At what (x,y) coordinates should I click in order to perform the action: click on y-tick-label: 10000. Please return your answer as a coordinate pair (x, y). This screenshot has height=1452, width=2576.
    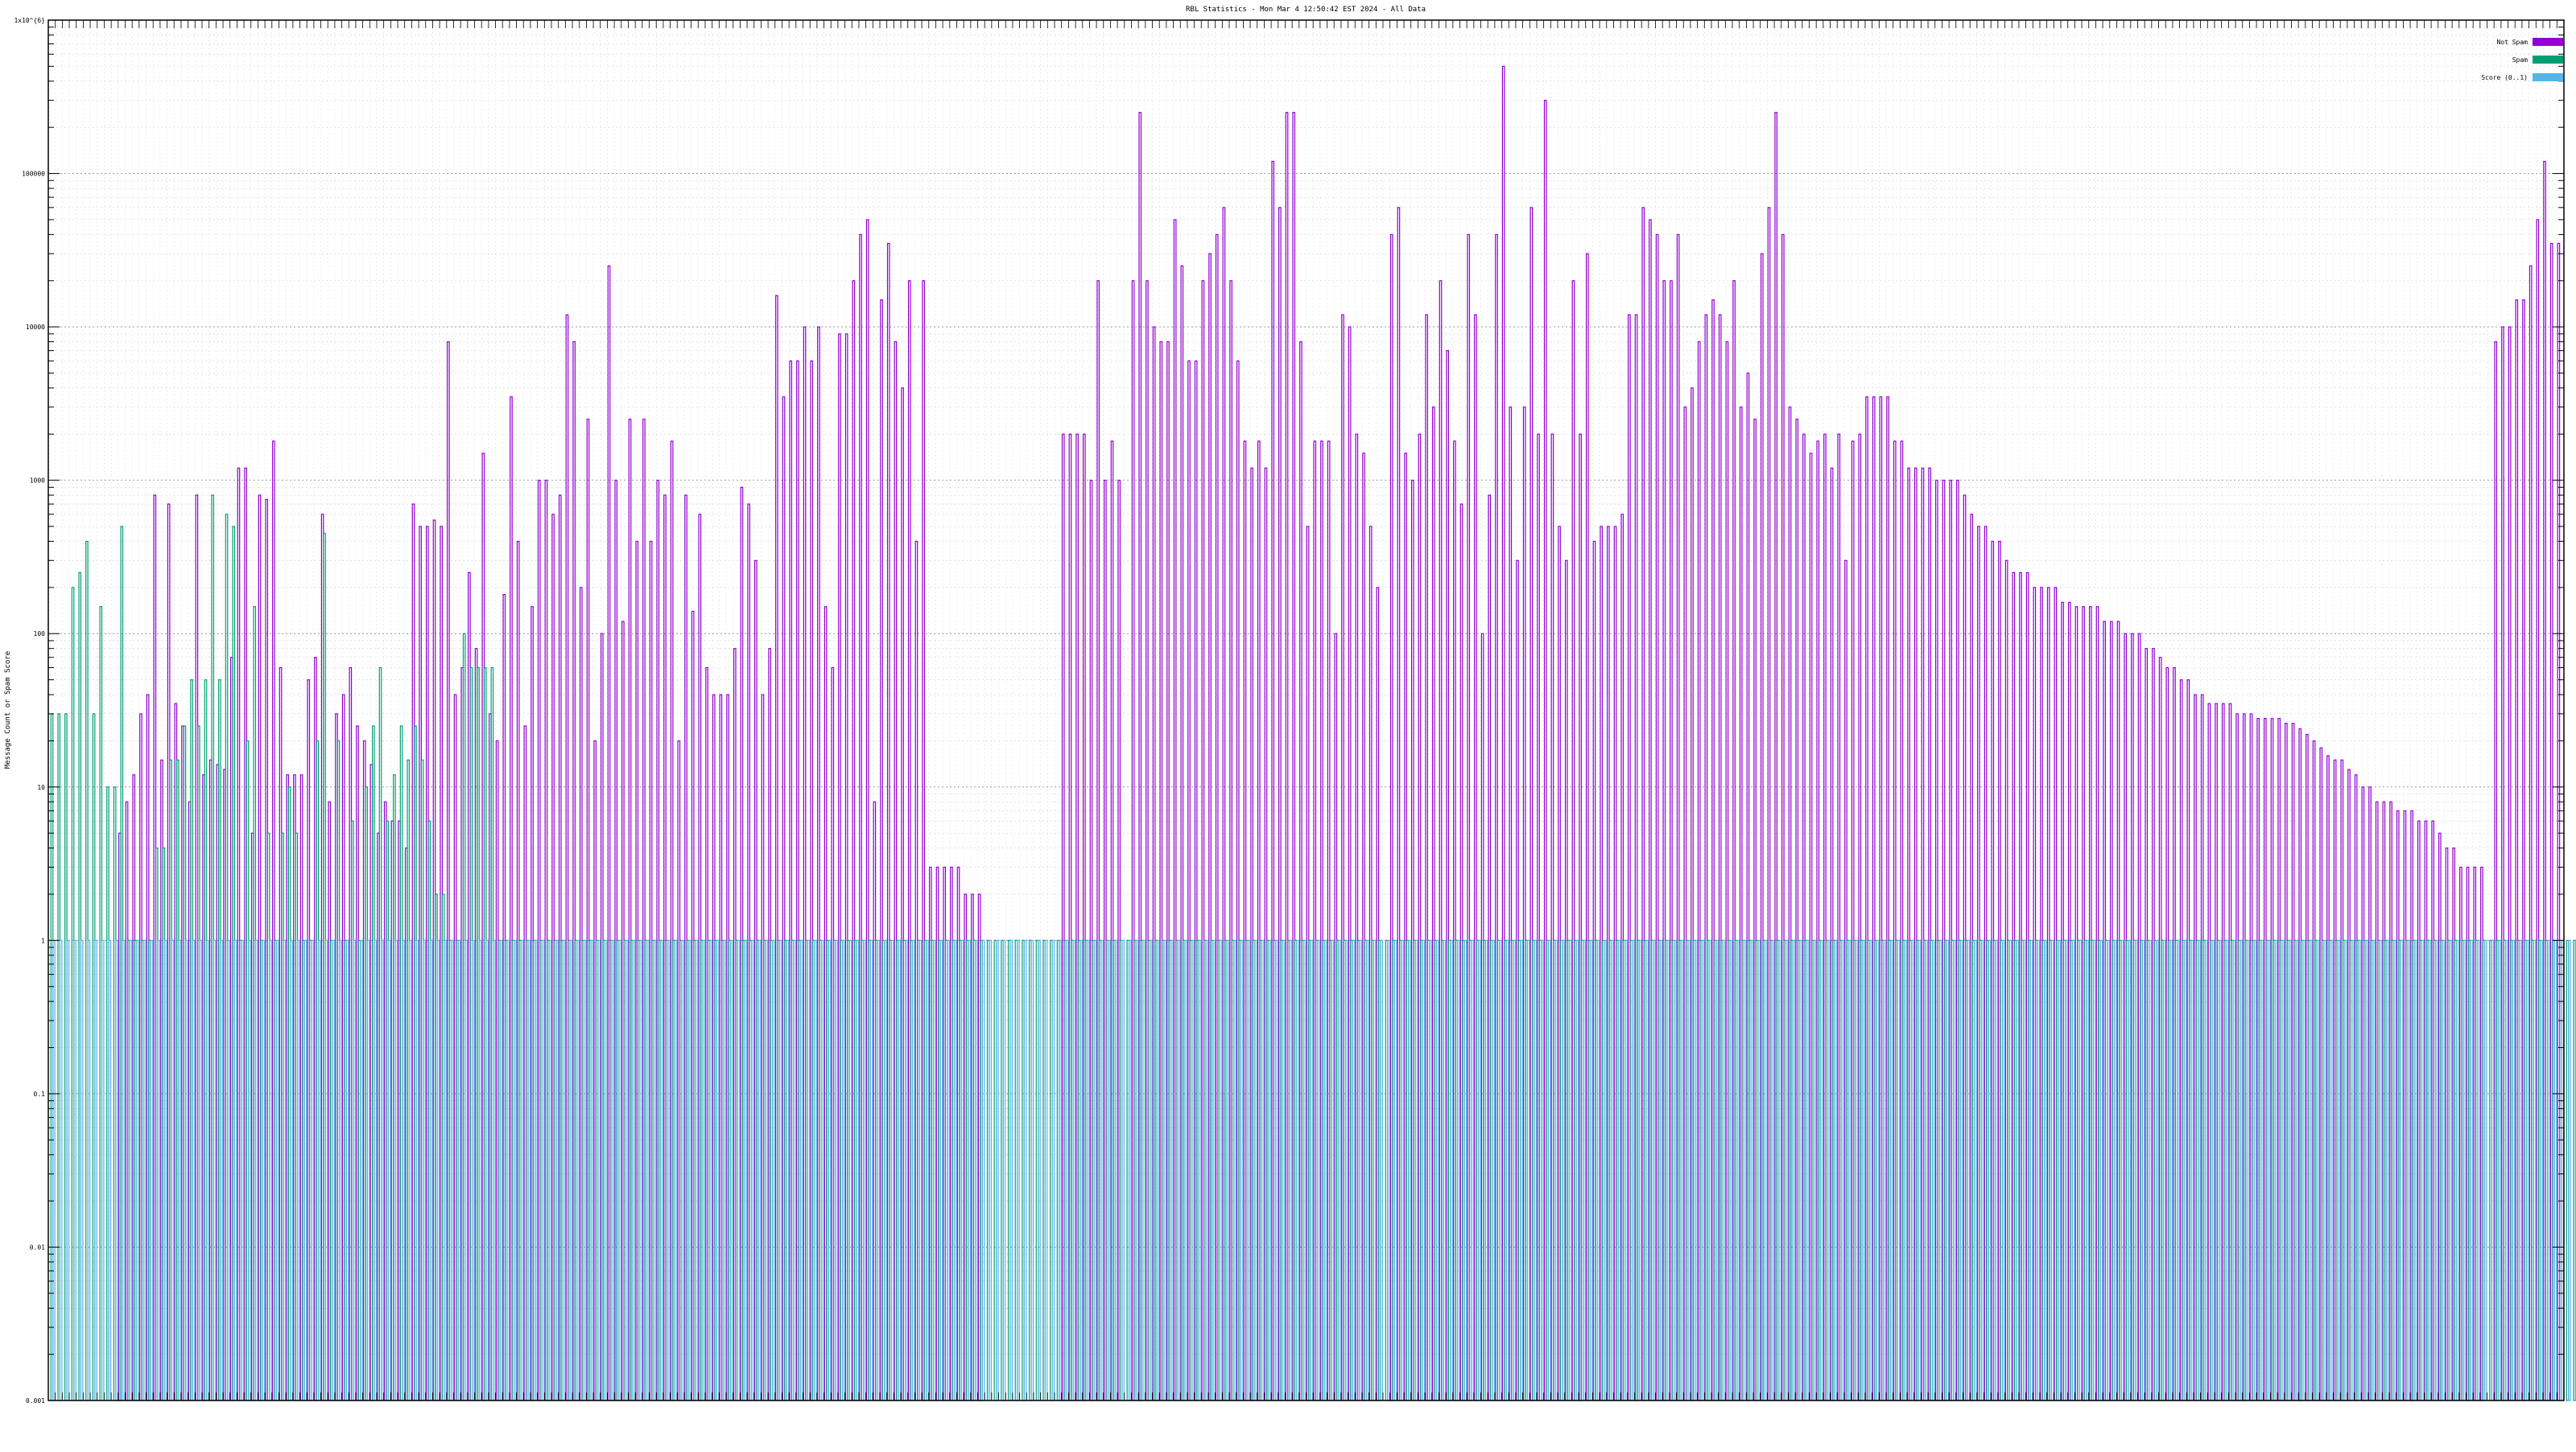
    Looking at the image, I should click on (35, 327).